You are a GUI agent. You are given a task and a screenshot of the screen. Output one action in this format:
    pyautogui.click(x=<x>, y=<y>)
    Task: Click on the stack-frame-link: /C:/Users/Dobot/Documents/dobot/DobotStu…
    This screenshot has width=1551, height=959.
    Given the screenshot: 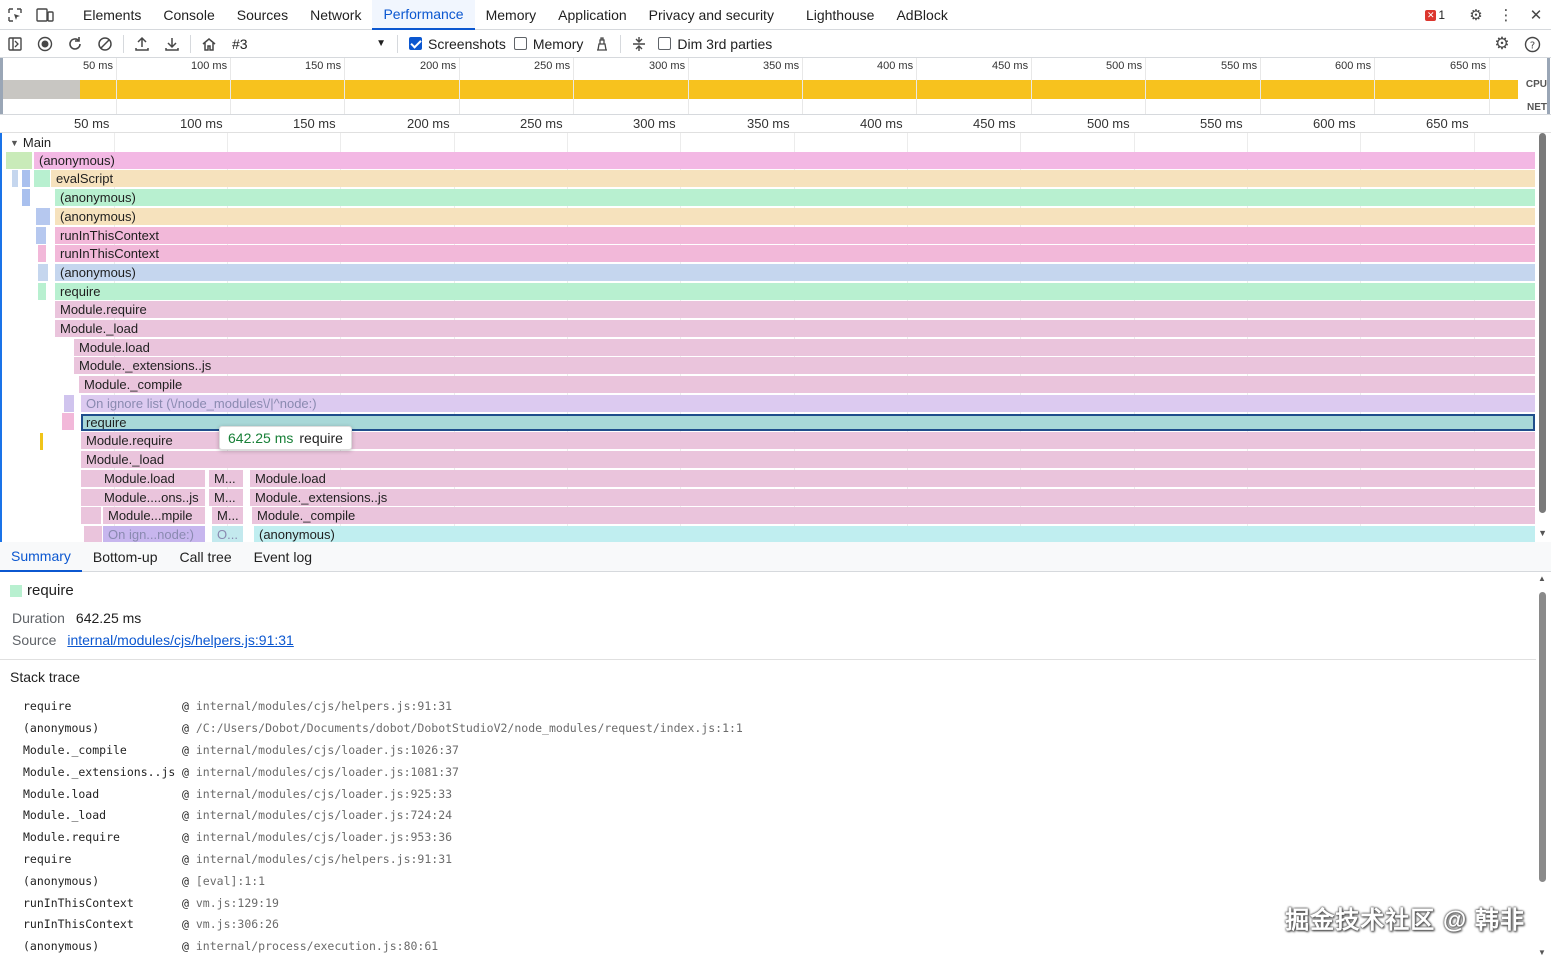 What is the action you would take?
    pyautogui.click(x=469, y=728)
    